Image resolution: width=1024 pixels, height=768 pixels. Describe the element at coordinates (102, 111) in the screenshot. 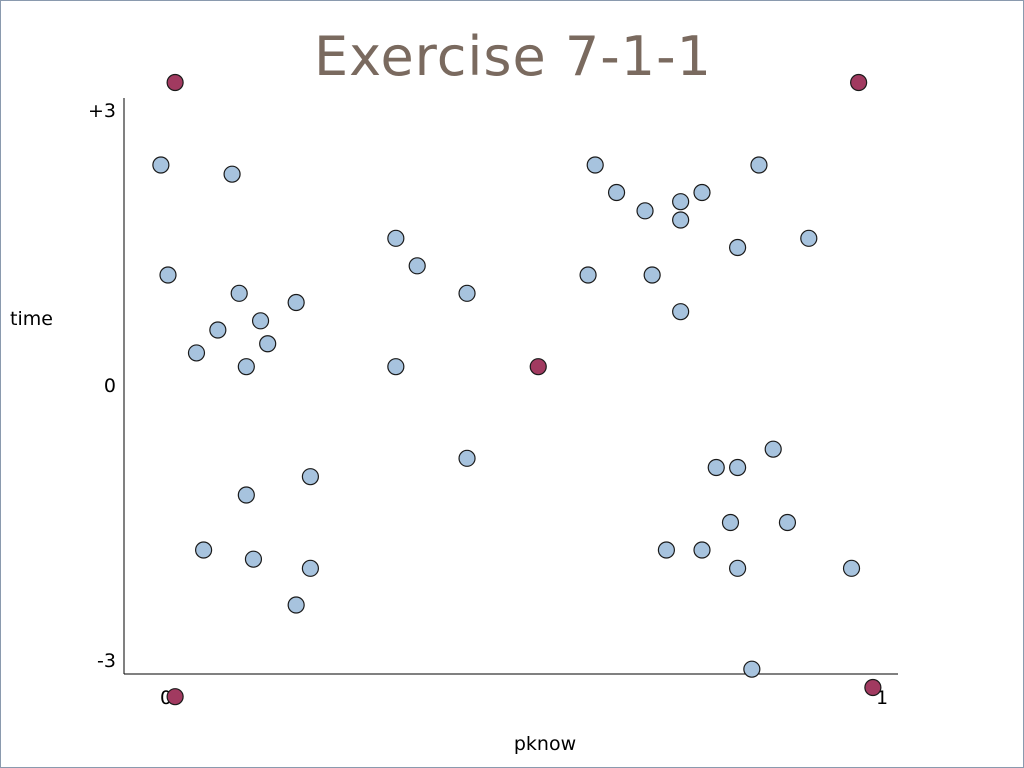

I see `y-tick-label: +3` at that location.